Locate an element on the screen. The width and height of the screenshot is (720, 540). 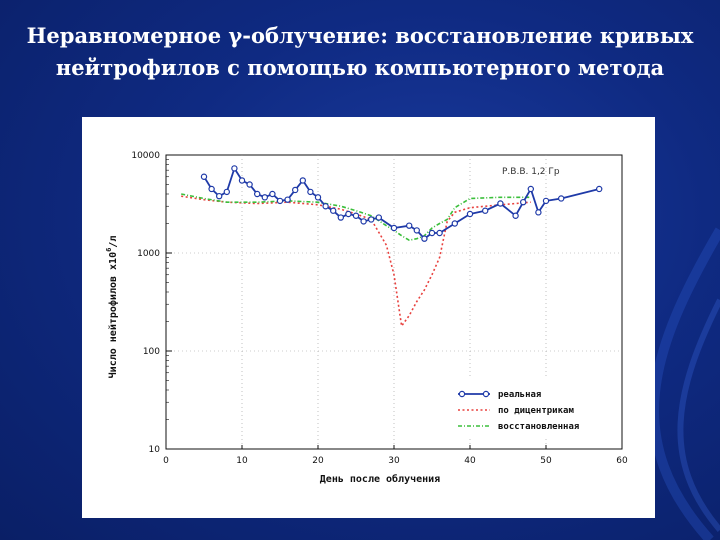
y-tick-label: 1000 is located at coordinates (148, 254).